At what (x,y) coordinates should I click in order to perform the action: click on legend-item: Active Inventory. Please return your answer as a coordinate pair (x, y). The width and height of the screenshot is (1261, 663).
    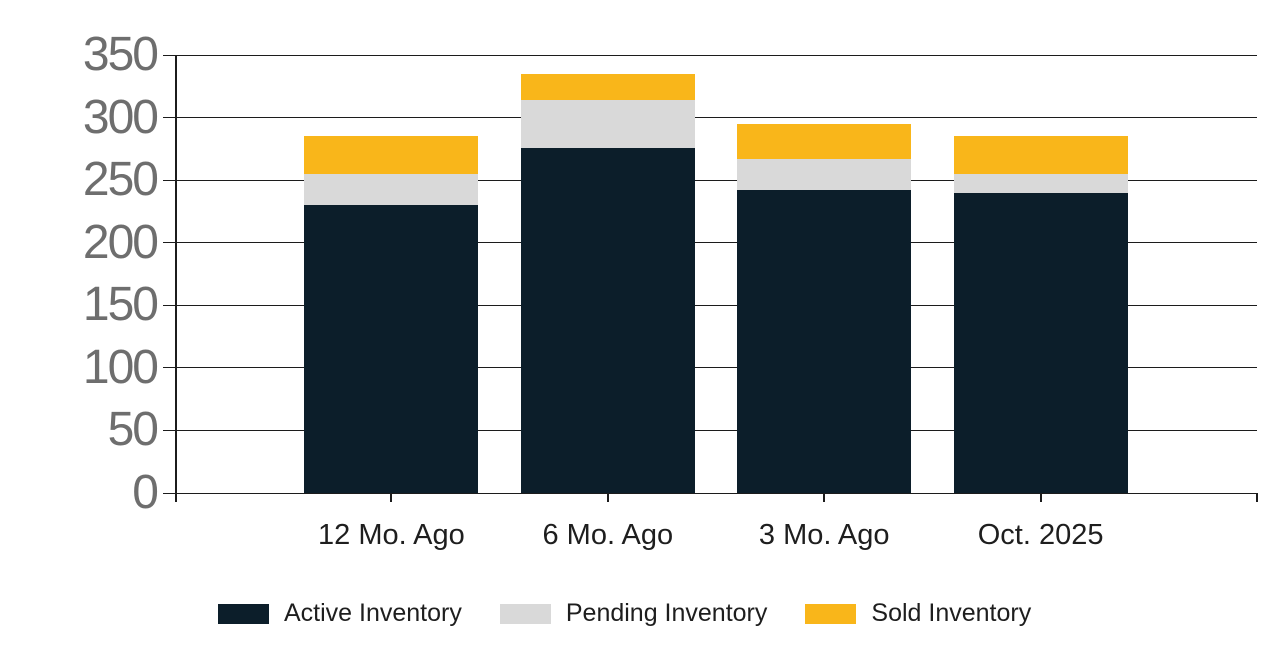
    Looking at the image, I should click on (340, 613).